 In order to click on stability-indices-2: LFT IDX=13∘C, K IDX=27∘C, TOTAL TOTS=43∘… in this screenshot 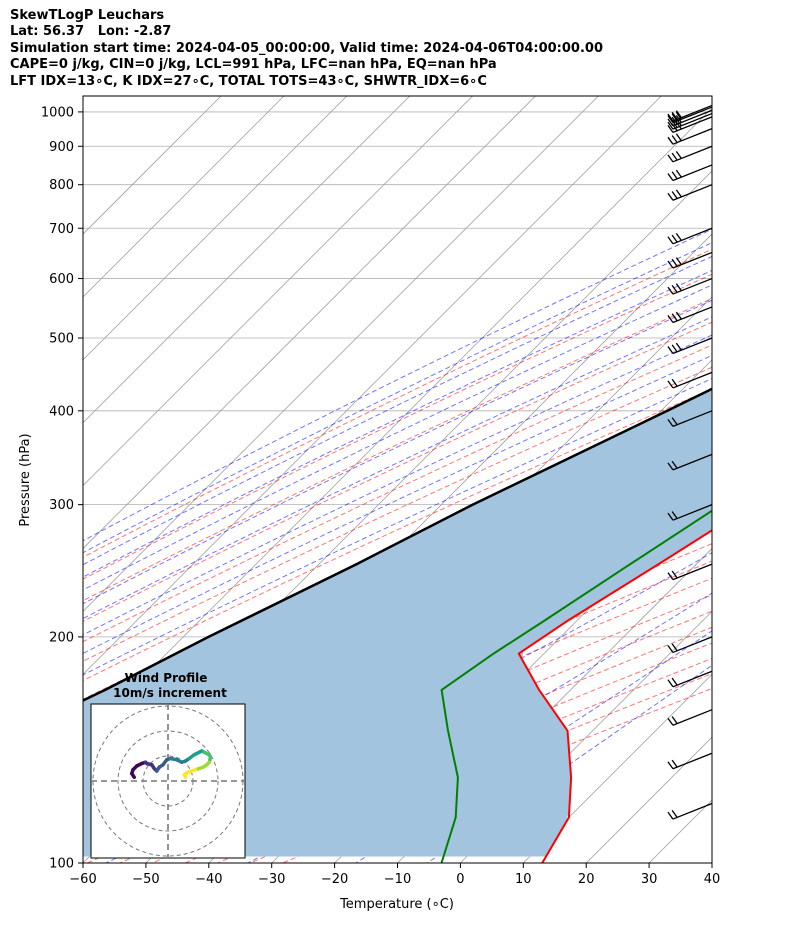, I will do `click(248, 81)`.